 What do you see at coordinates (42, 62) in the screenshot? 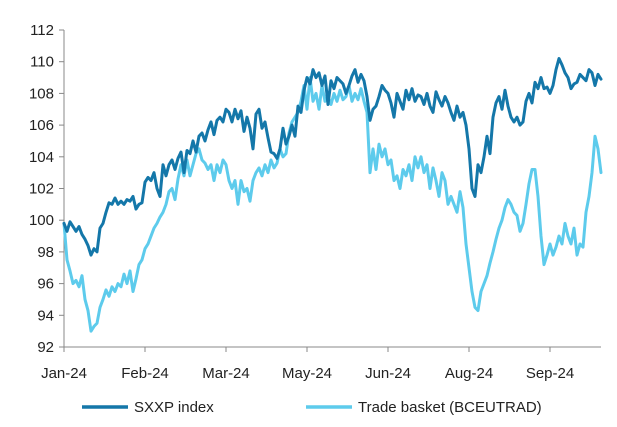
I see `y-tick-label: 110` at bounding box center [42, 62].